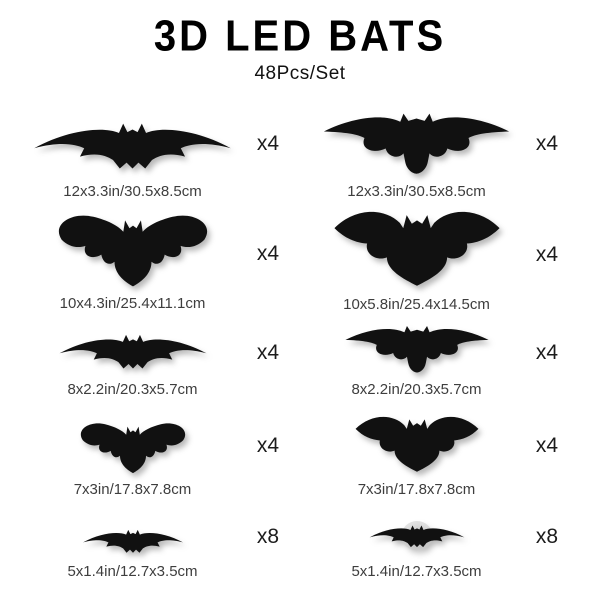  I want to click on bat-item: 10x4.3in/25.4x11.1cm x4, so click(156, 260).